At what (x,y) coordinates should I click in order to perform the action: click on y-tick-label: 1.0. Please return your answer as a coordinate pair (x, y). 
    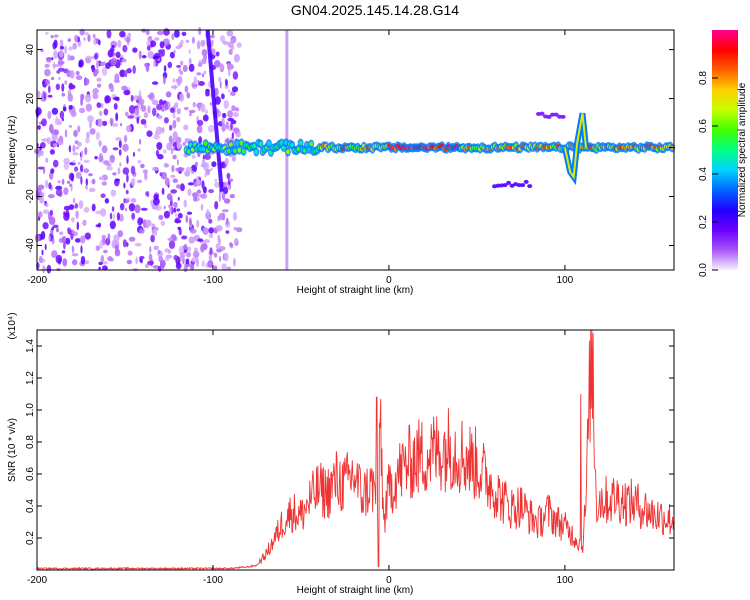
    Looking at the image, I should click on (30, 410).